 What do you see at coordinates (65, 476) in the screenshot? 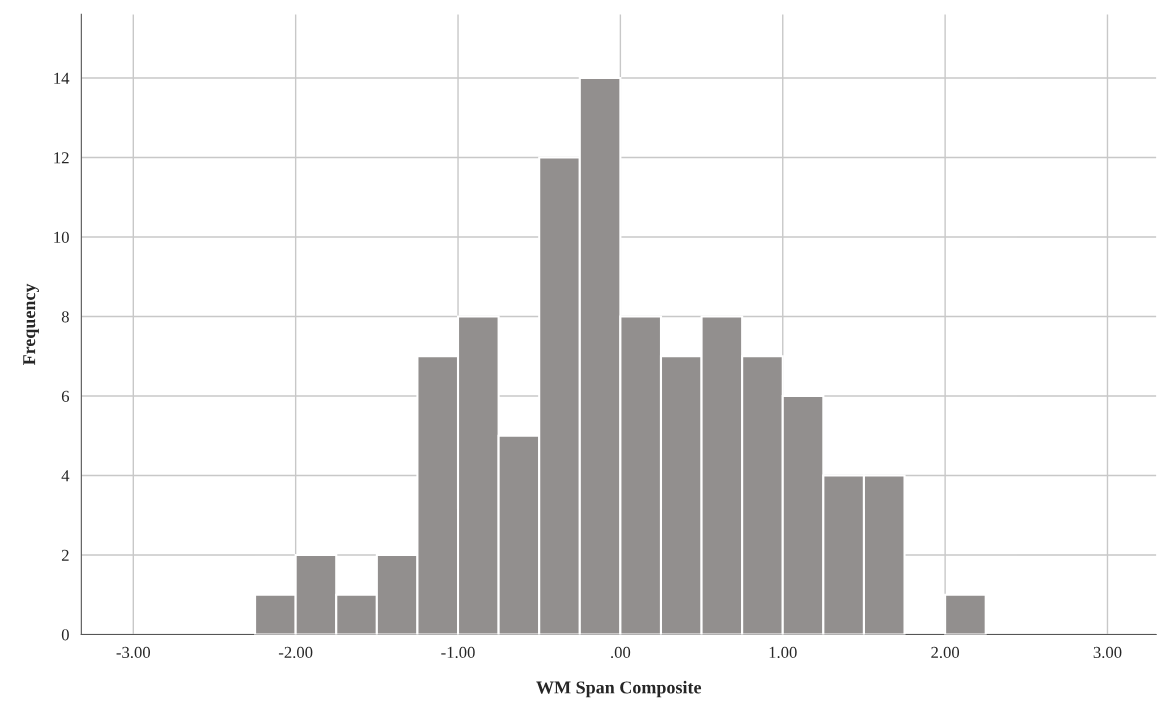
I see `y-tick-label: 4` at bounding box center [65, 476].